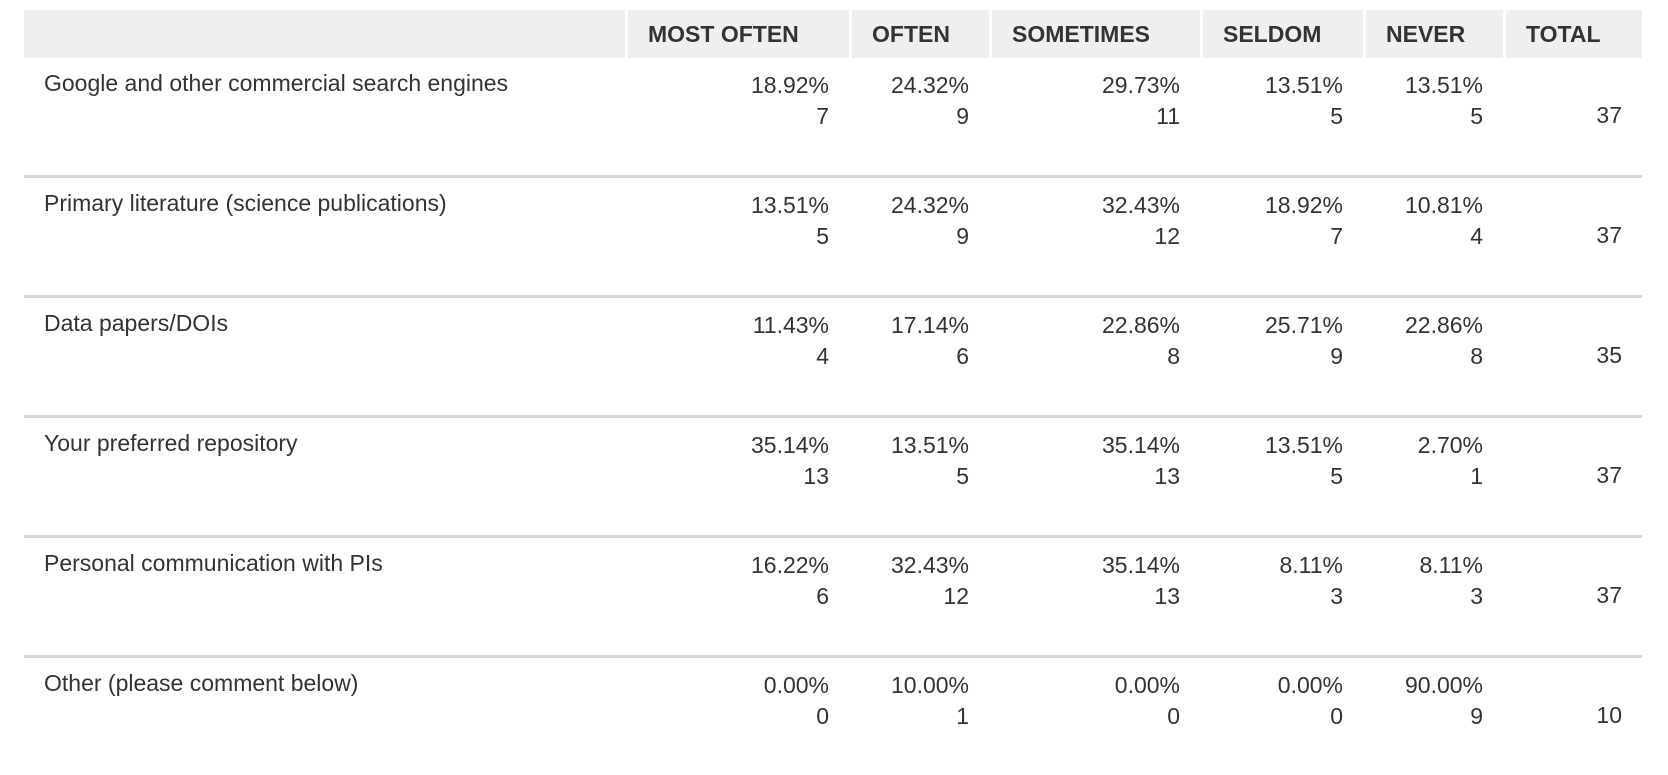  I want to click on cell-seldom: 8.11% 3, so click(1281, 598).